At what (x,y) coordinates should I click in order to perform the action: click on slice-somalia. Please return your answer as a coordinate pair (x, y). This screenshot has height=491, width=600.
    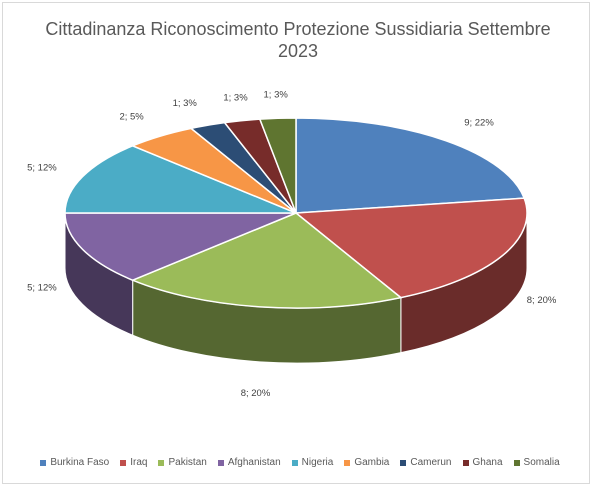
    Looking at the image, I should click on (277, 165).